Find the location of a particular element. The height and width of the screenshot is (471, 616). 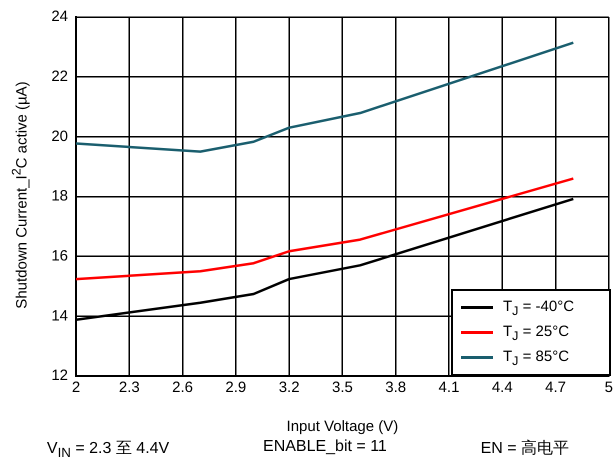

legend-label: T$_{J}$ = -40°C is located at coordinates (538, 308).